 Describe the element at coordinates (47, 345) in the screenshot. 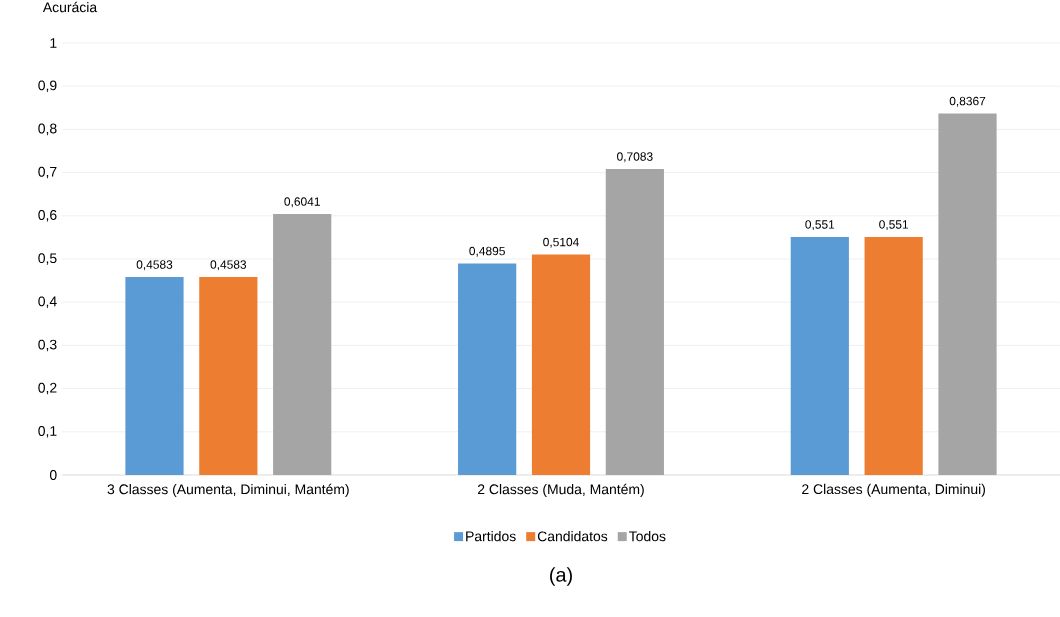

I see `y-tick-label: 0,3` at that location.